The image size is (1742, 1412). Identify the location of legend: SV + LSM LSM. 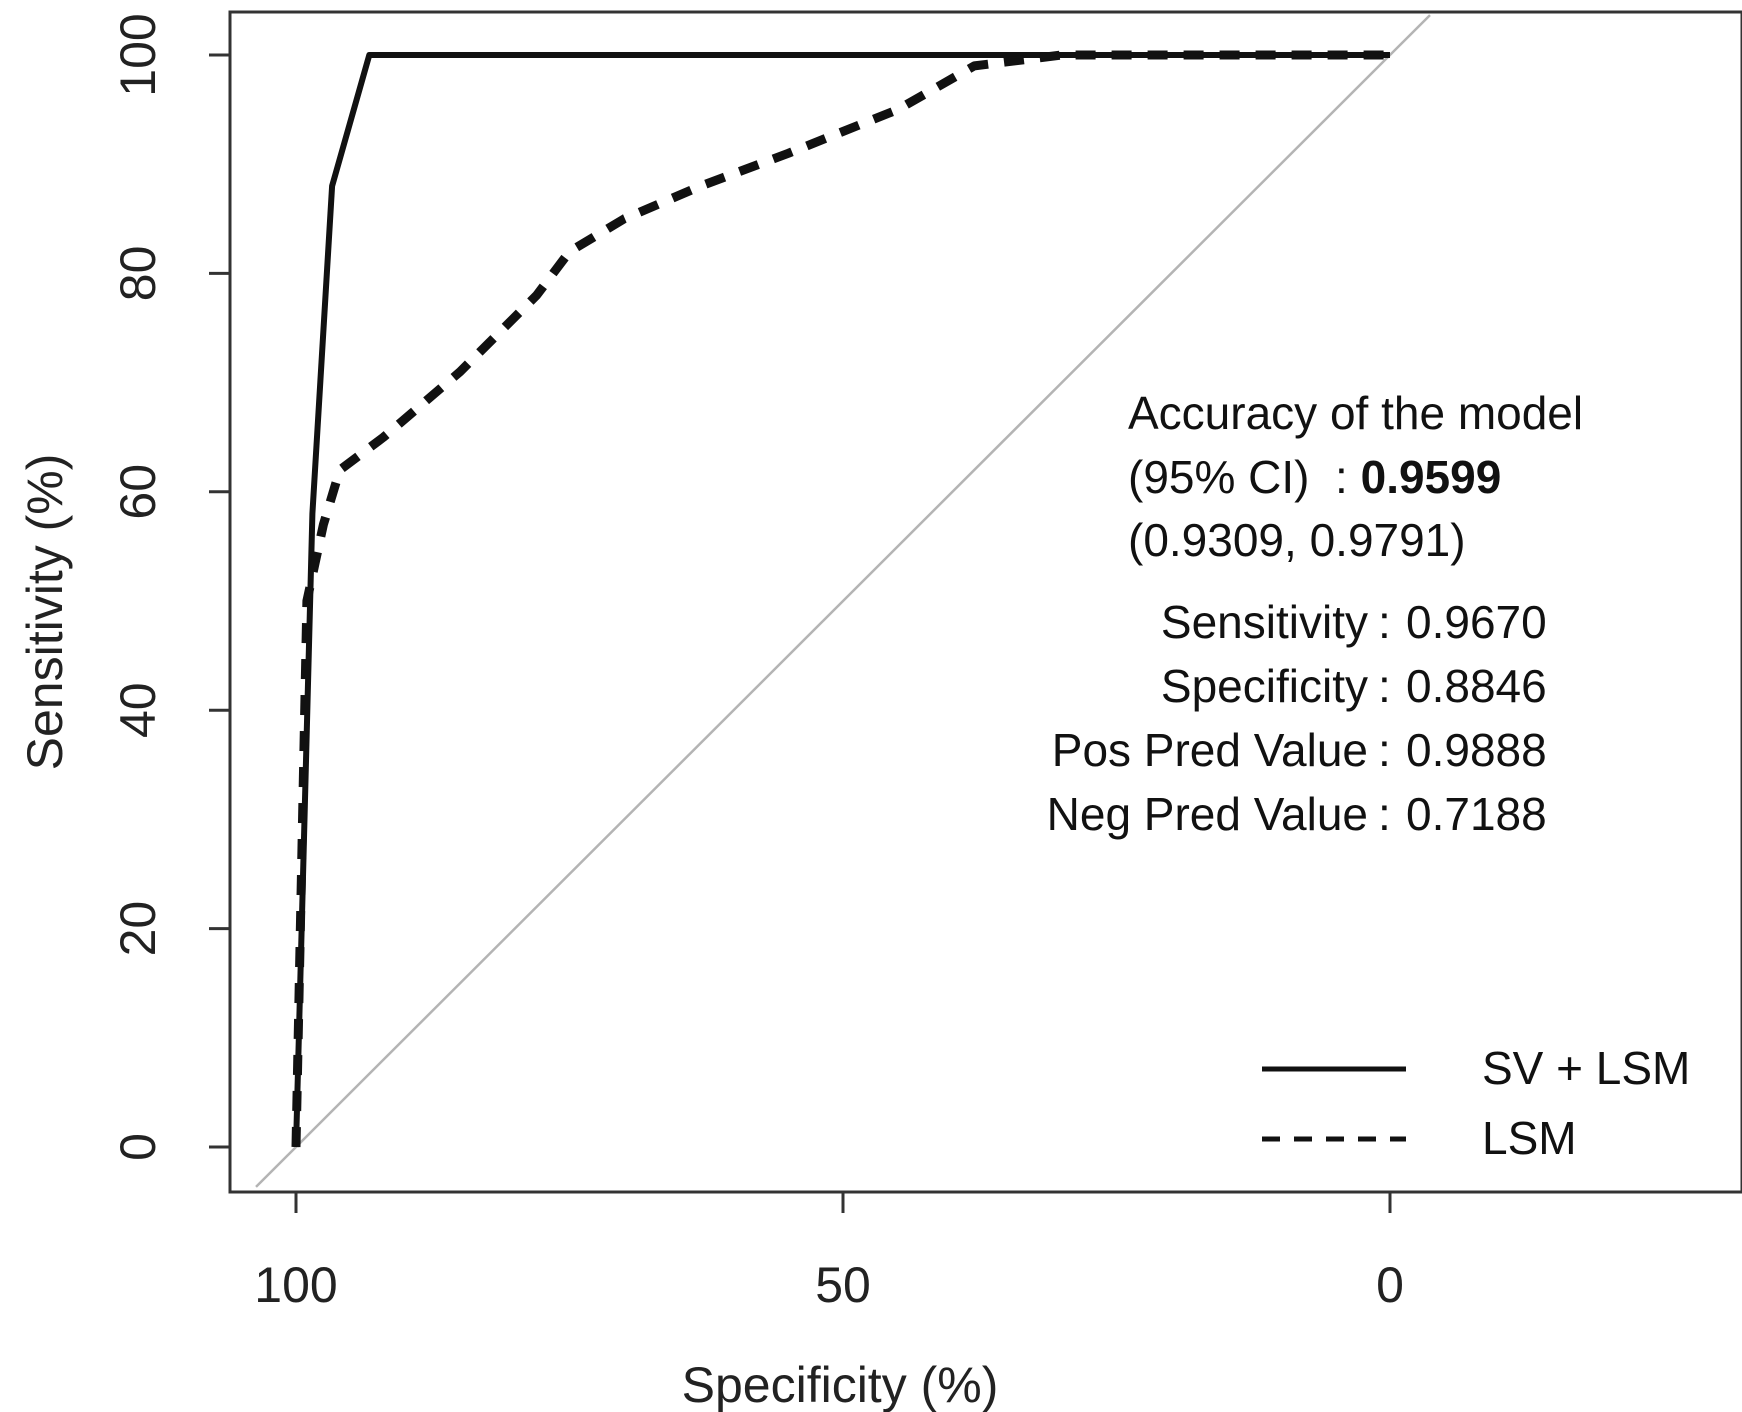
(1476, 1103).